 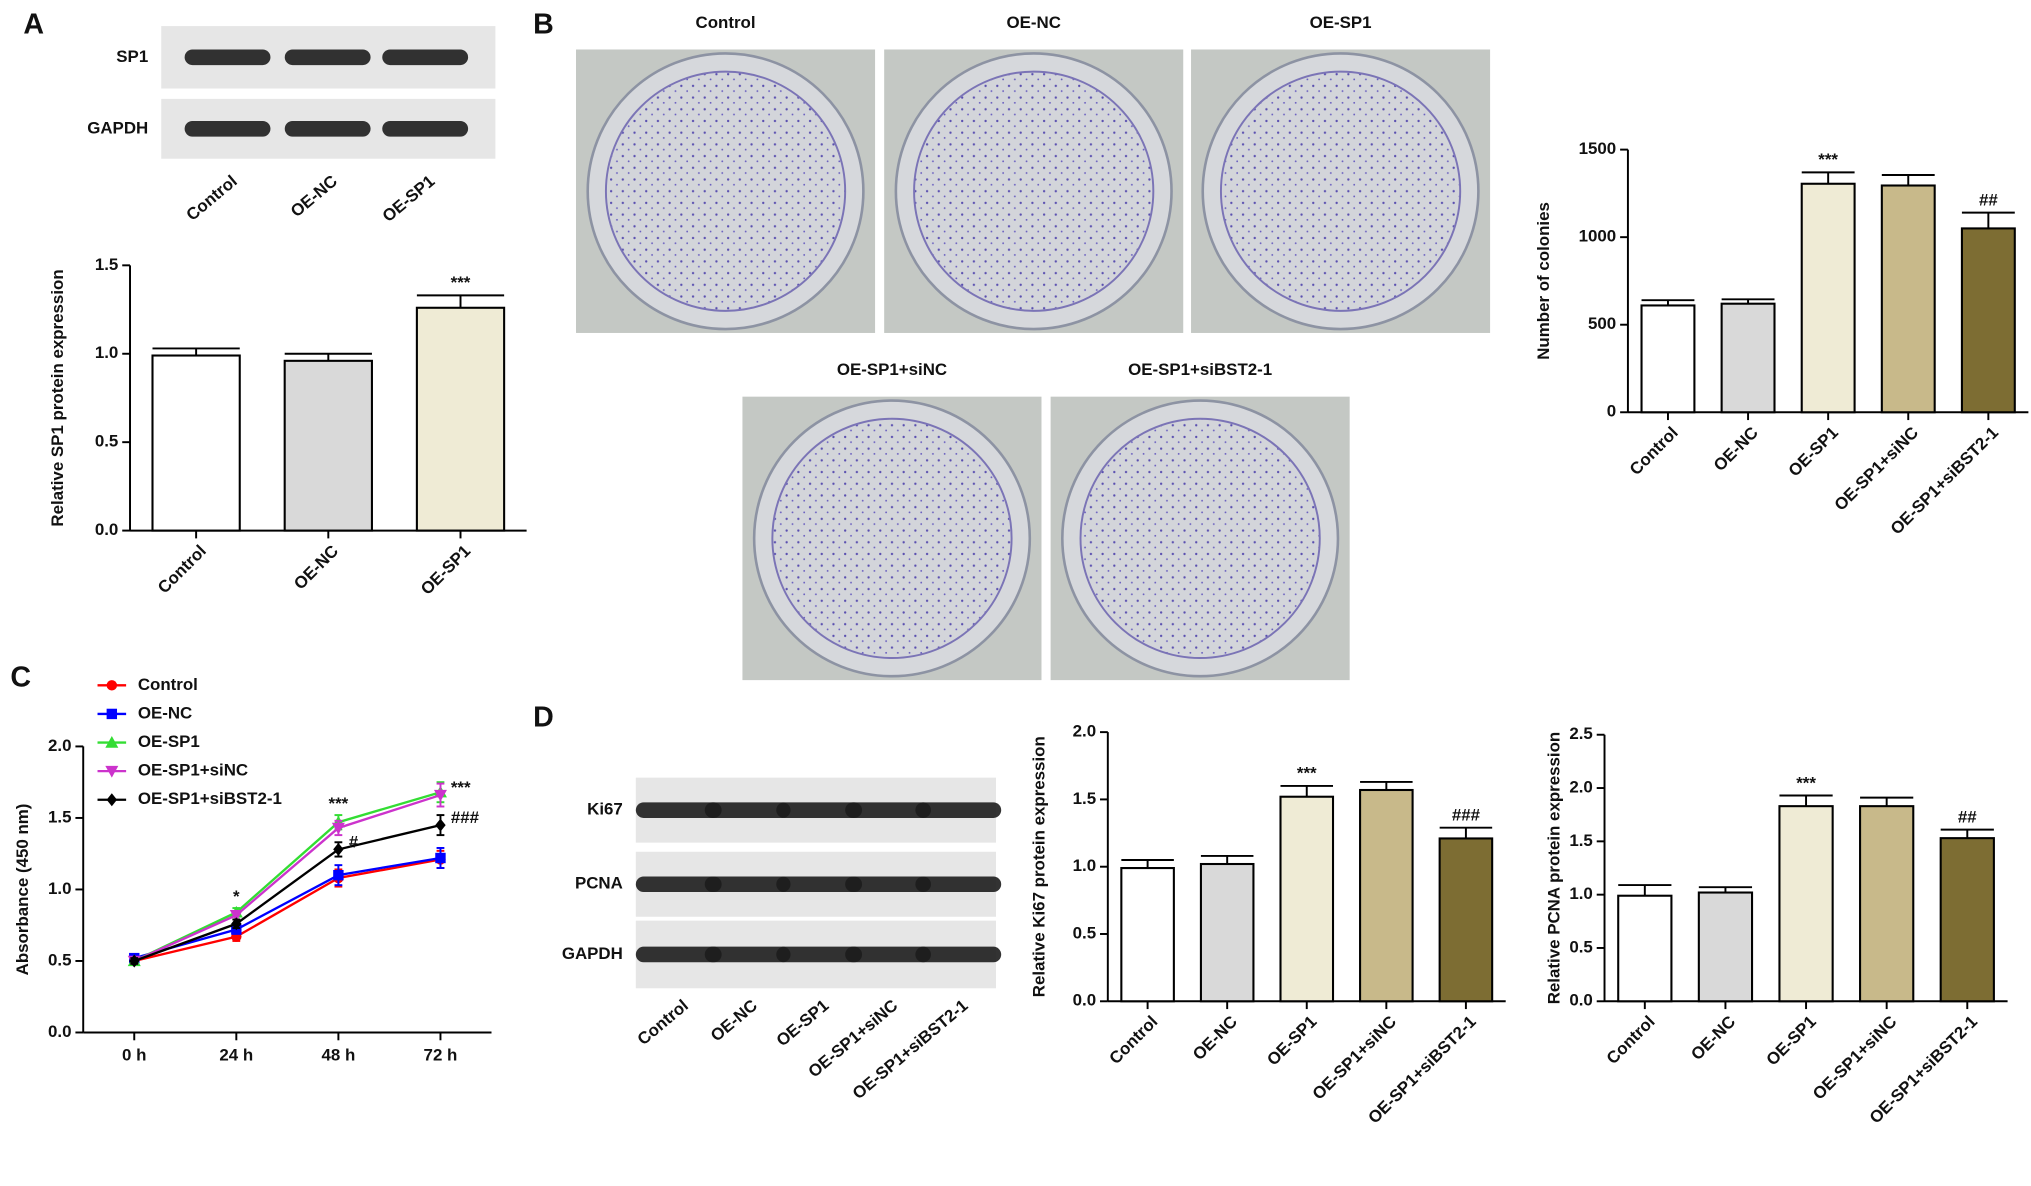 I want to click on panel-label: B, so click(x=543, y=25).